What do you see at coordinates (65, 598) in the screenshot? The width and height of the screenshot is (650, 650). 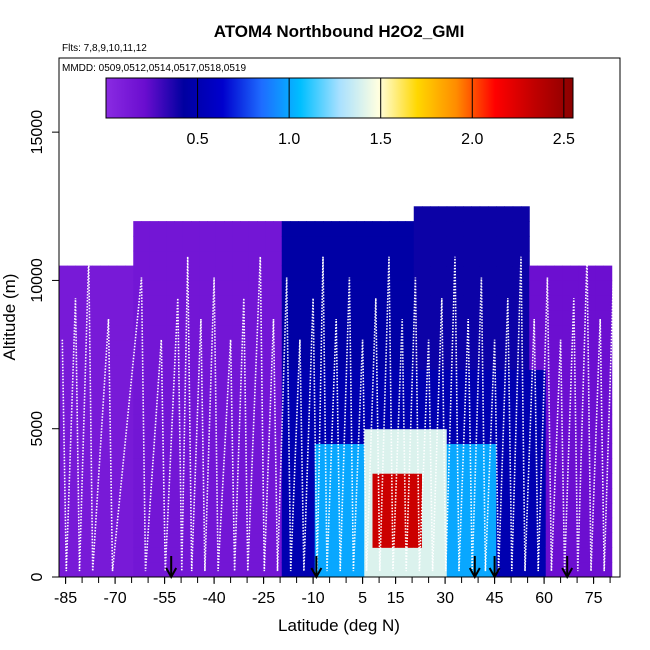 I see `x-tick-label: -85` at bounding box center [65, 598].